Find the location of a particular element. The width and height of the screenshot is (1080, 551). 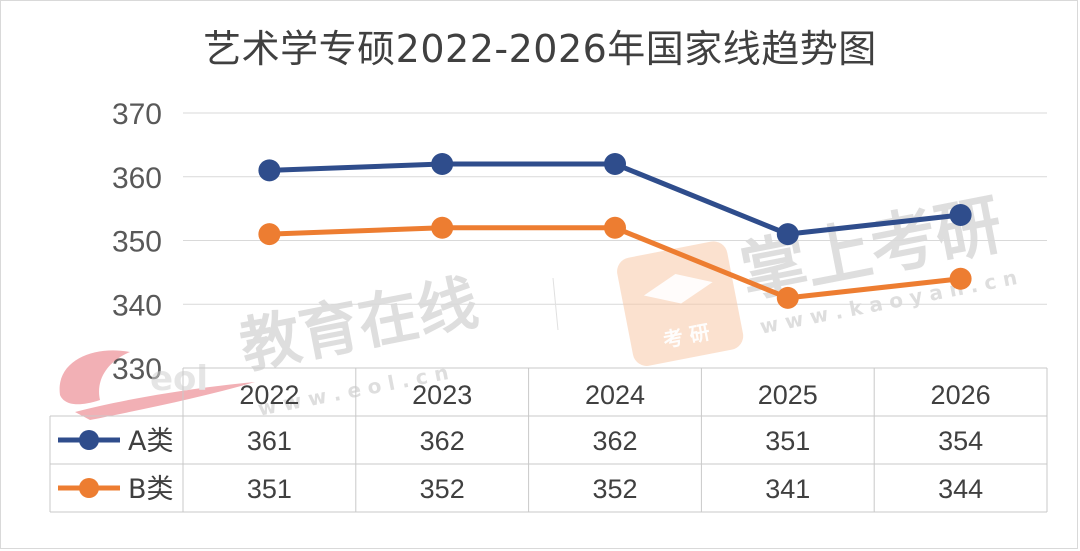

y-tick-label: 330 is located at coordinates (137, 369).